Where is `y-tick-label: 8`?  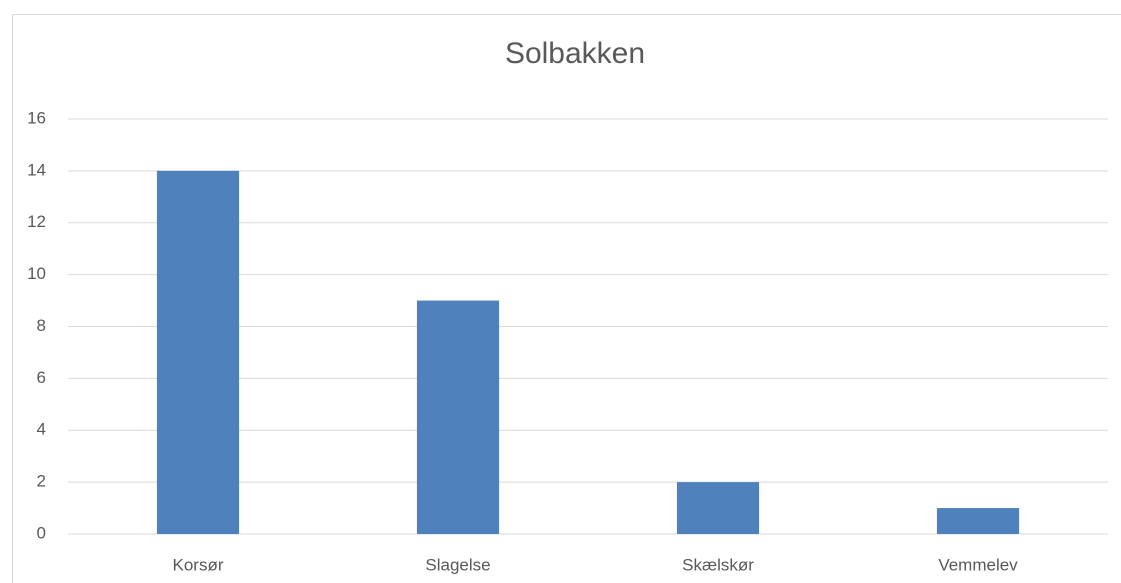 y-tick-label: 8 is located at coordinates (41, 325).